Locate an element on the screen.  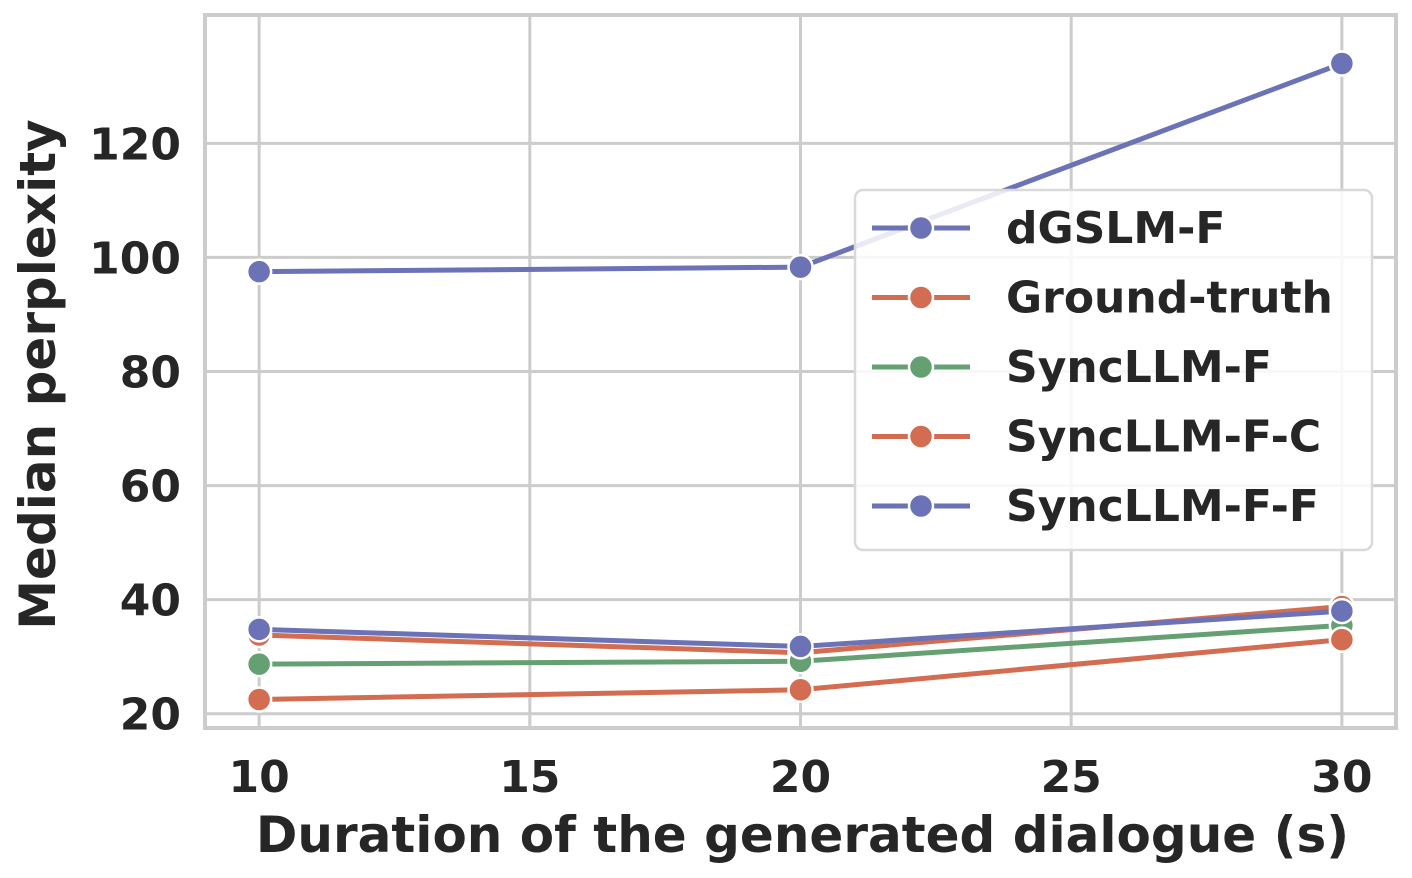
legend-label: SyncLLM-F is located at coordinates (1139, 367).